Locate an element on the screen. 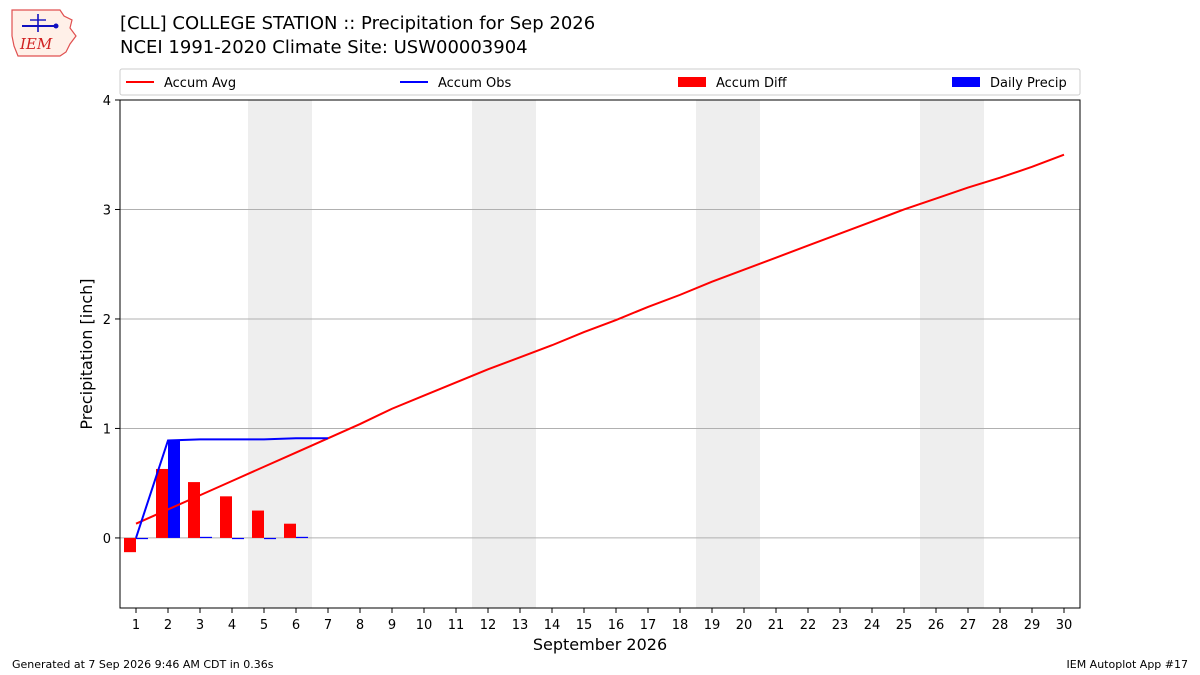  x-tick-label: 16 is located at coordinates (616, 625).